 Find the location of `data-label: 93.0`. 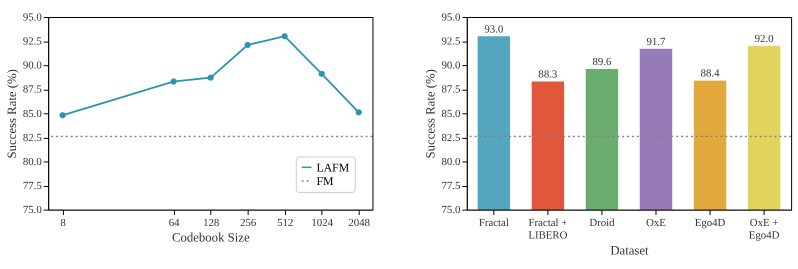

data-label: 93.0 is located at coordinates (494, 29).